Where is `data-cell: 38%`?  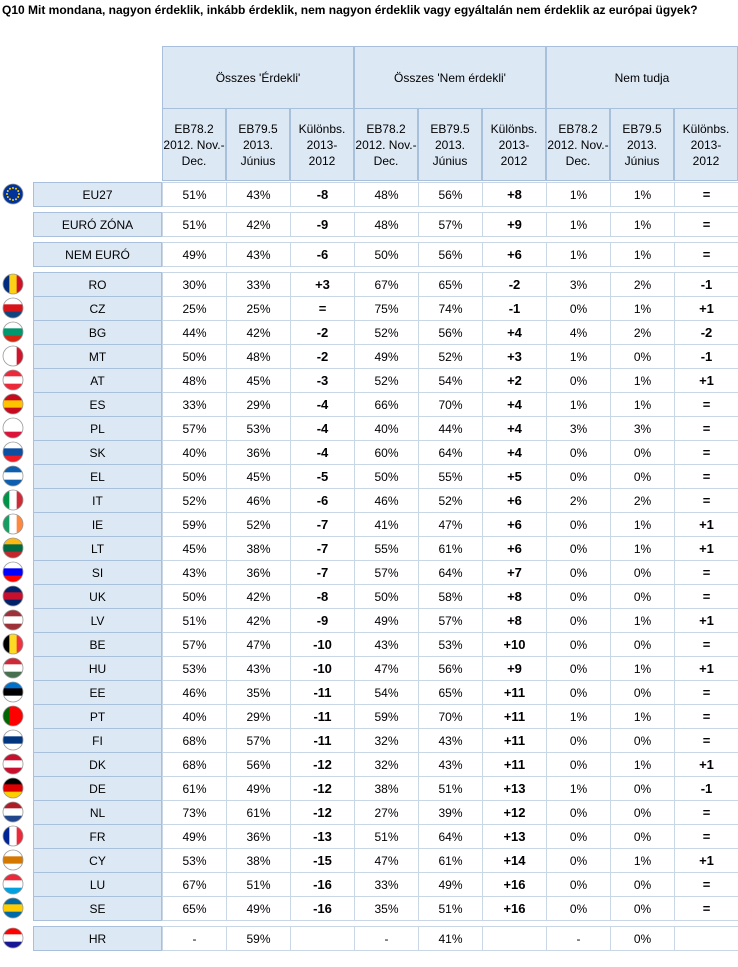 data-cell: 38% is located at coordinates (258, 860).